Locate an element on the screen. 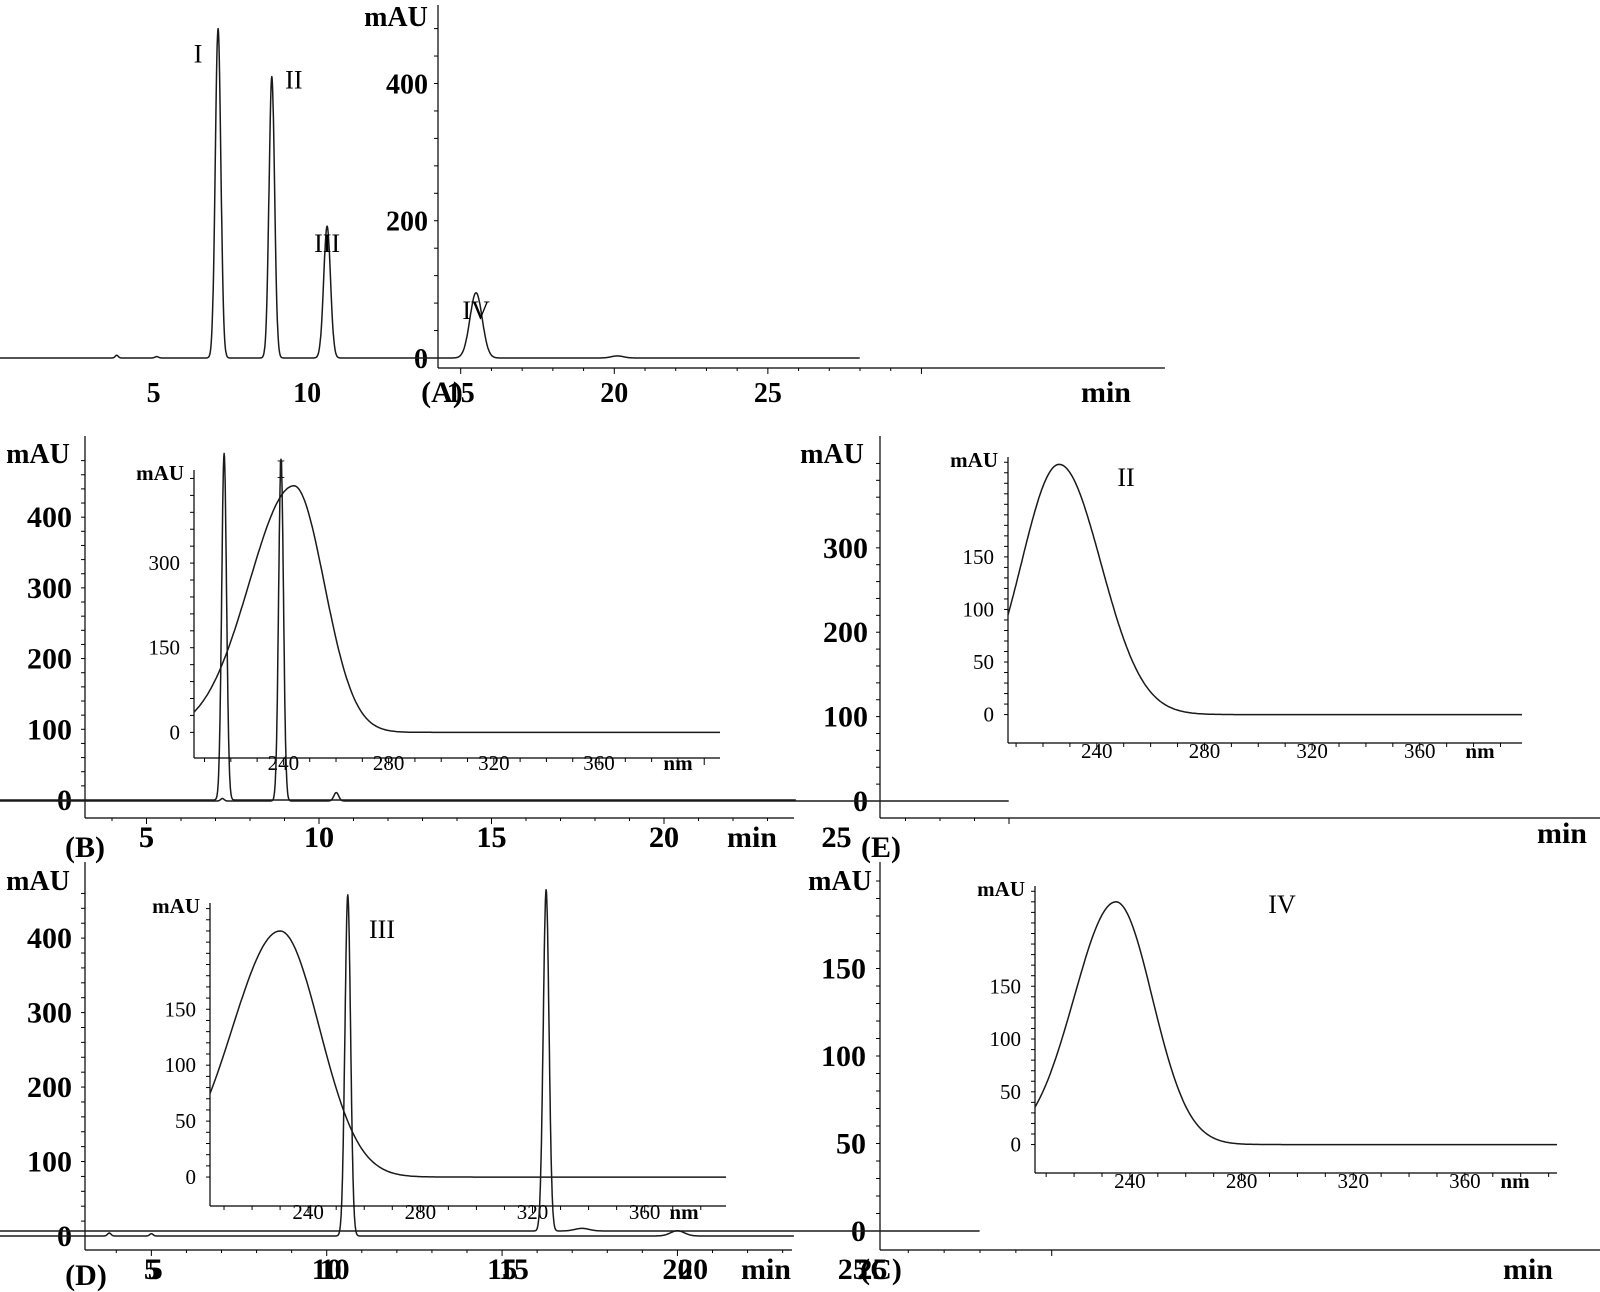  panel-label: (D) is located at coordinates (86, 1275).